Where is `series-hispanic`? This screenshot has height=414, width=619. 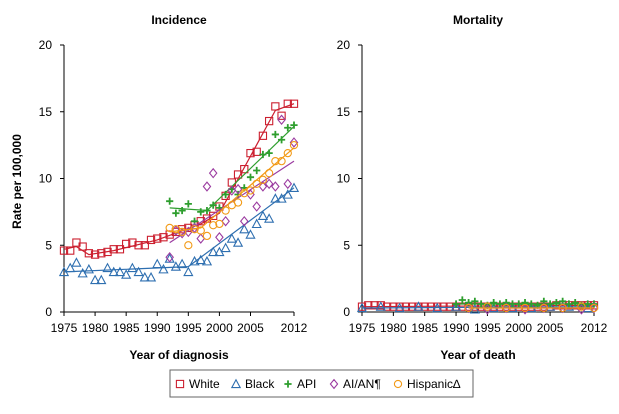
series-hispanic is located at coordinates (232, 195).